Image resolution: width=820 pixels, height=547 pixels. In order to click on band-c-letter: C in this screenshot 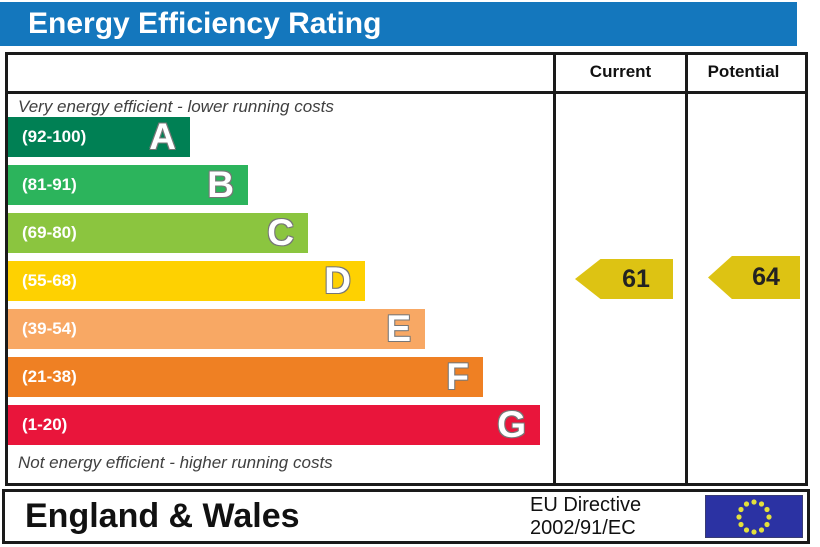, I will do `click(280, 233)`.